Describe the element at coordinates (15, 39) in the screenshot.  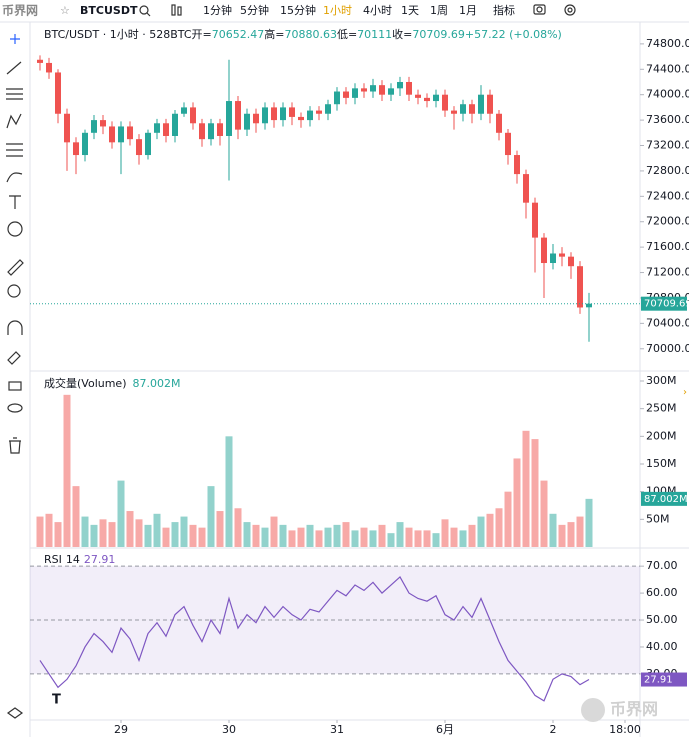
I see `crosshair-tool` at that location.